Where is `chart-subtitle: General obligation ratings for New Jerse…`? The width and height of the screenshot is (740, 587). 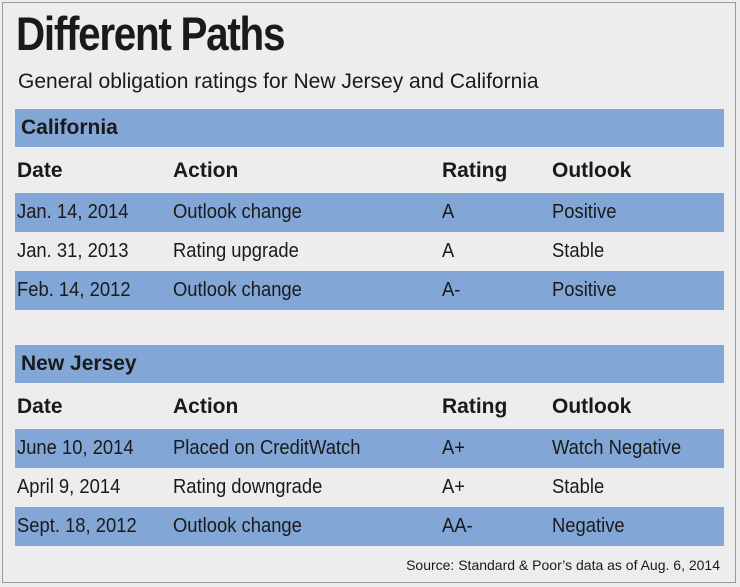 chart-subtitle: General obligation ratings for New Jerse… is located at coordinates (278, 81).